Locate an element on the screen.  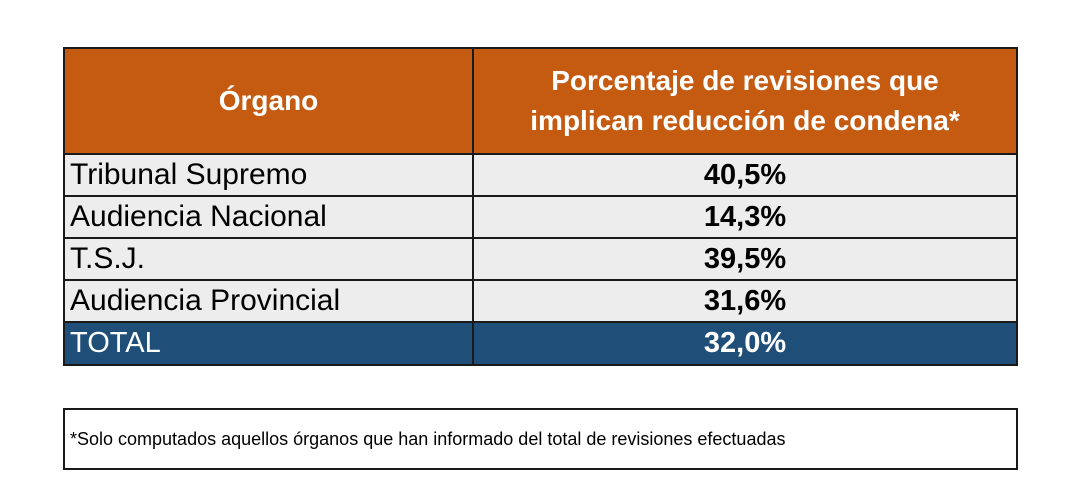
organ-cell: Tribunal Supremo is located at coordinates (268, 175).